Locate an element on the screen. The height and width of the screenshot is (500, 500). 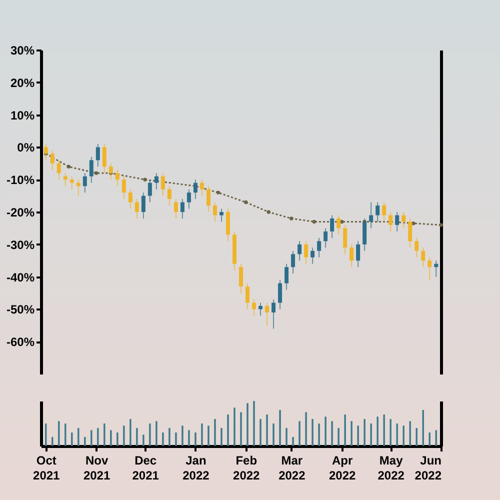
y-tick-label: -10% is located at coordinates (20, 180).